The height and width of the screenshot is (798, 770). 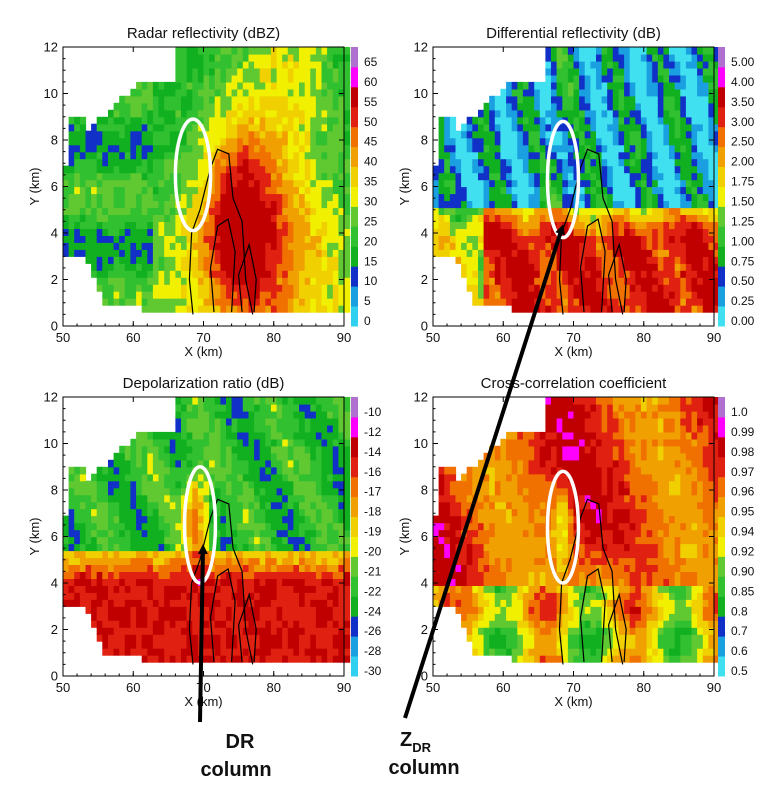 What do you see at coordinates (371, 142) in the screenshot?
I see `colorbar-label: 45` at bounding box center [371, 142].